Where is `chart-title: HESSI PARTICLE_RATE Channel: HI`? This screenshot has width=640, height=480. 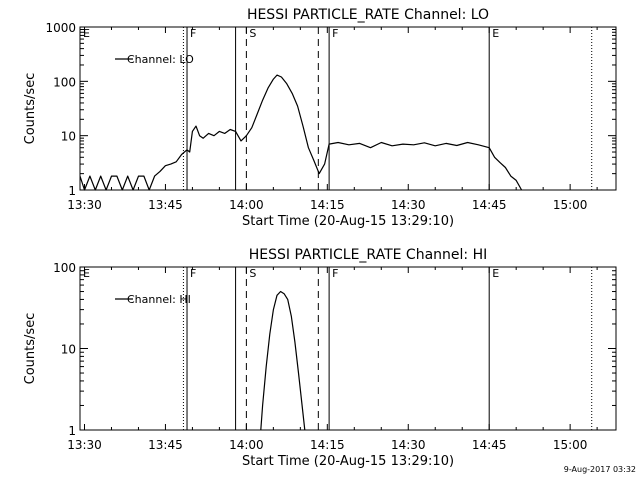 chart-title: HESSI PARTICLE_RATE Channel: HI is located at coordinates (368, 255).